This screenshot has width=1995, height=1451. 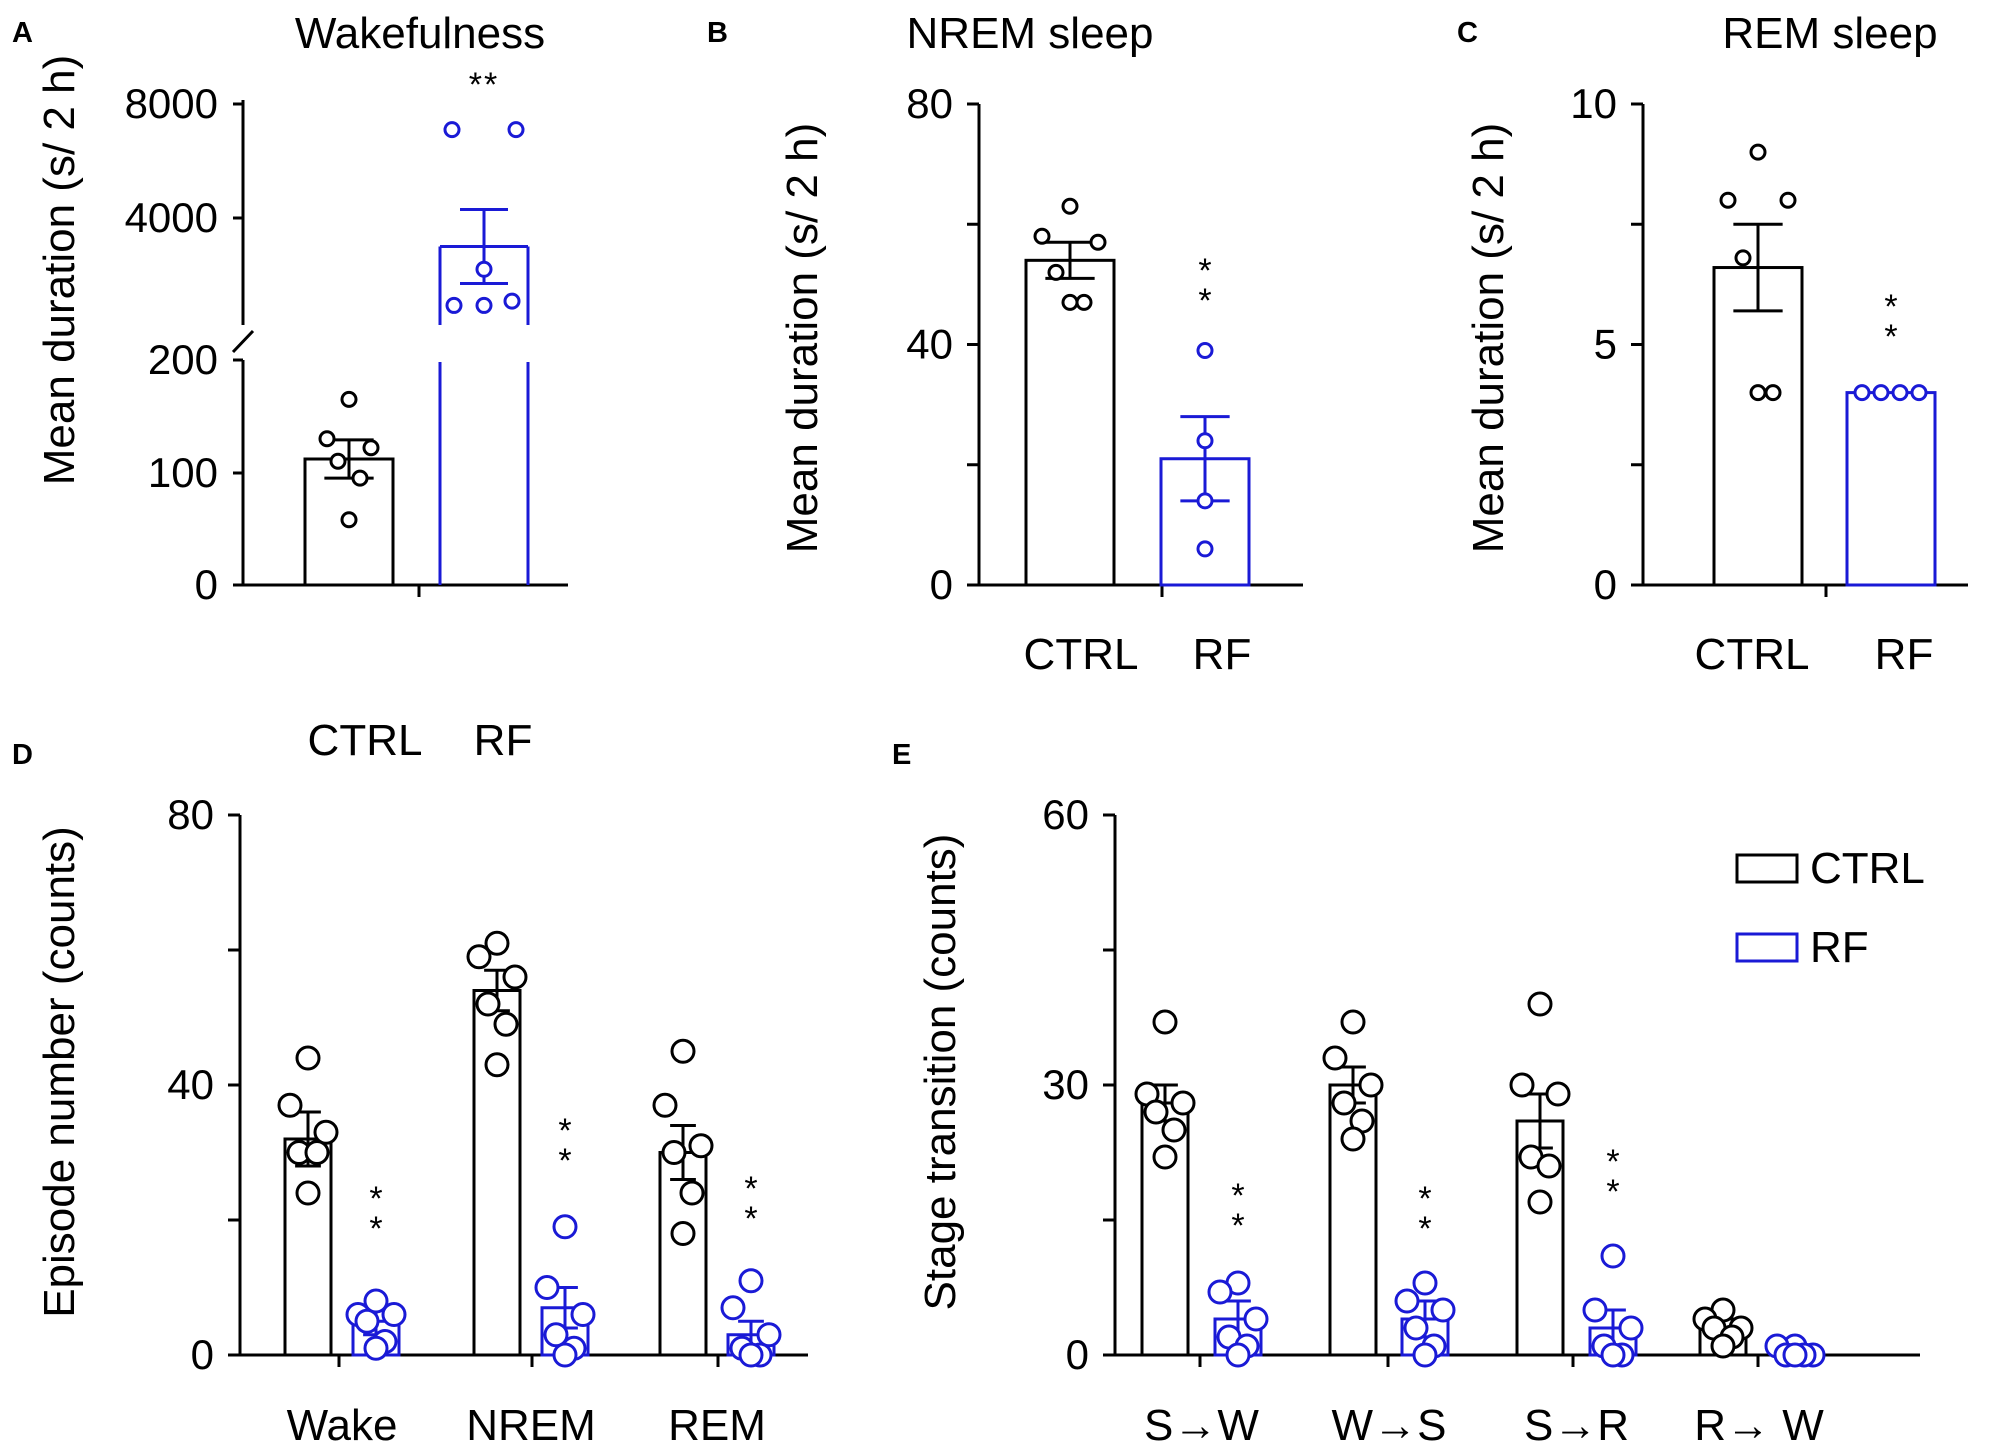 I want to click on panel-c-ylabel: Mean duration (s/ 2 h), so click(x=1488, y=338).